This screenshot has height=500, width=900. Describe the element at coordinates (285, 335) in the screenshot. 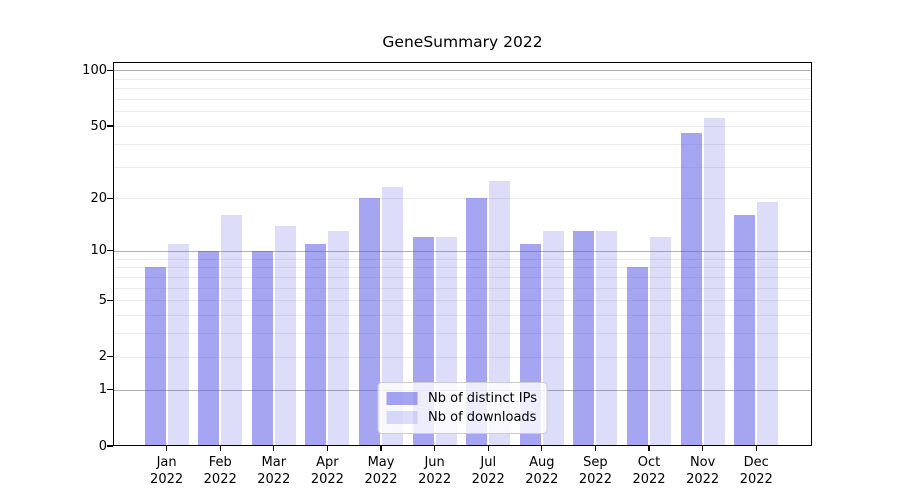

I see `bar-mar-downloads` at that location.